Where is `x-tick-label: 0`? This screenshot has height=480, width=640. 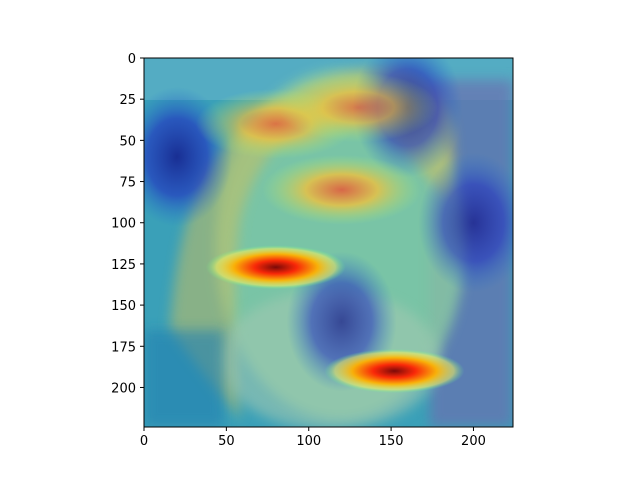 x-tick-label: 0 is located at coordinates (144, 441).